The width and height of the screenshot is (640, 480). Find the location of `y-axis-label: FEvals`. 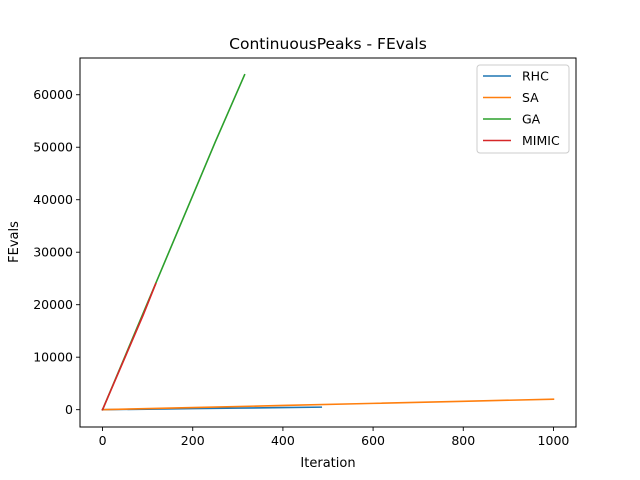

y-axis-label: FEvals is located at coordinates (14, 242).